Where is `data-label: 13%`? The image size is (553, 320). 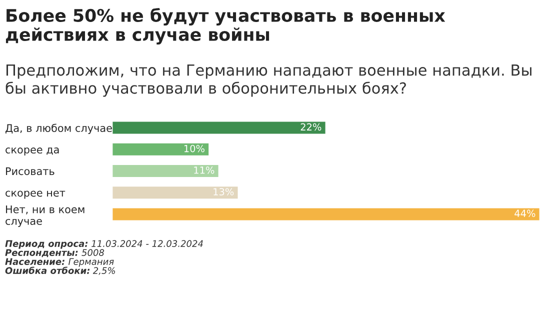 data-label: 13% is located at coordinates (224, 192).